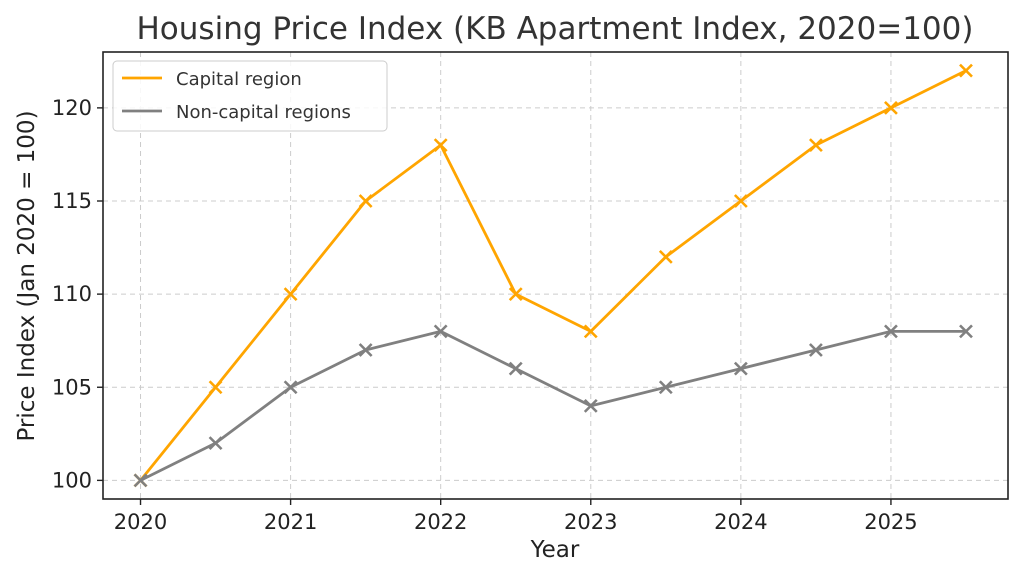  What do you see at coordinates (140, 522) in the screenshot?
I see `x-tick-label-2020: 2020` at bounding box center [140, 522].